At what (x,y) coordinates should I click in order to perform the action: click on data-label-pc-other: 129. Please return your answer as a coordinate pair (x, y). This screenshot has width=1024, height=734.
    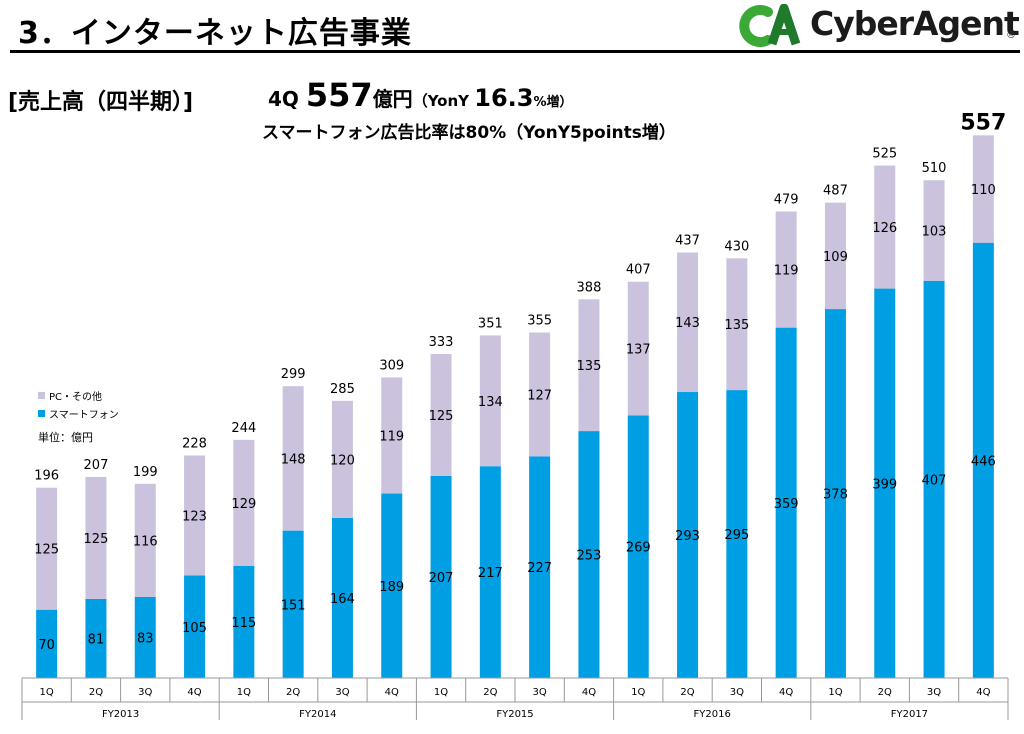
    Looking at the image, I should click on (243, 504).